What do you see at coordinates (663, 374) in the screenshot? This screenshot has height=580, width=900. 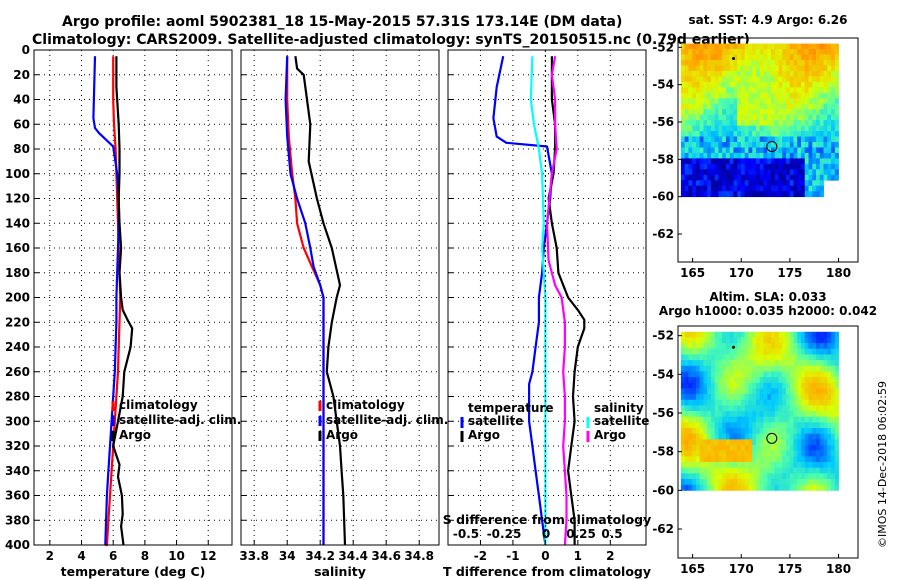 I see `map-y-tick-label: -54` at bounding box center [663, 374].